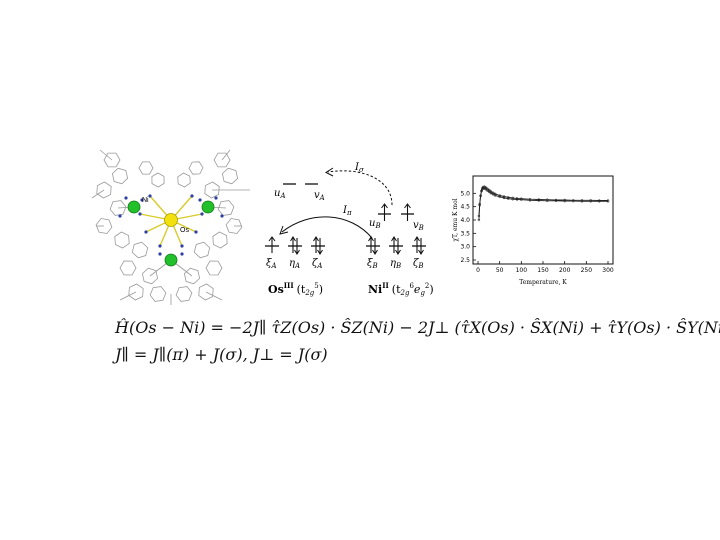  I want to click on ni-t2g-levels, so click(396, 245).